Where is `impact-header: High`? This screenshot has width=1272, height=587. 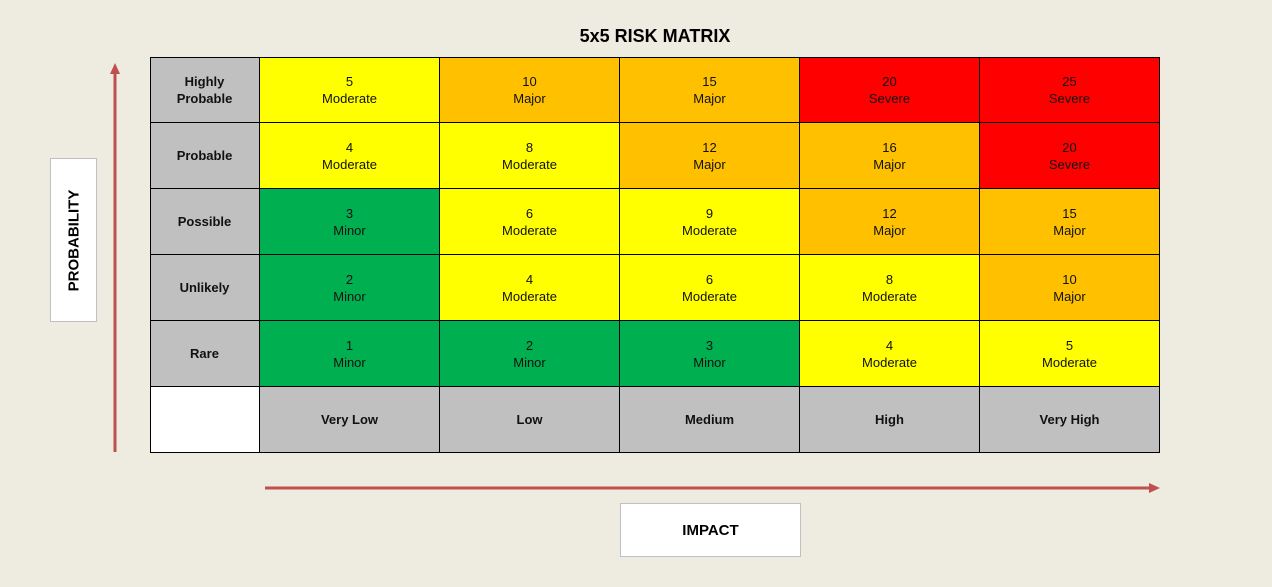 impact-header: High is located at coordinates (890, 420).